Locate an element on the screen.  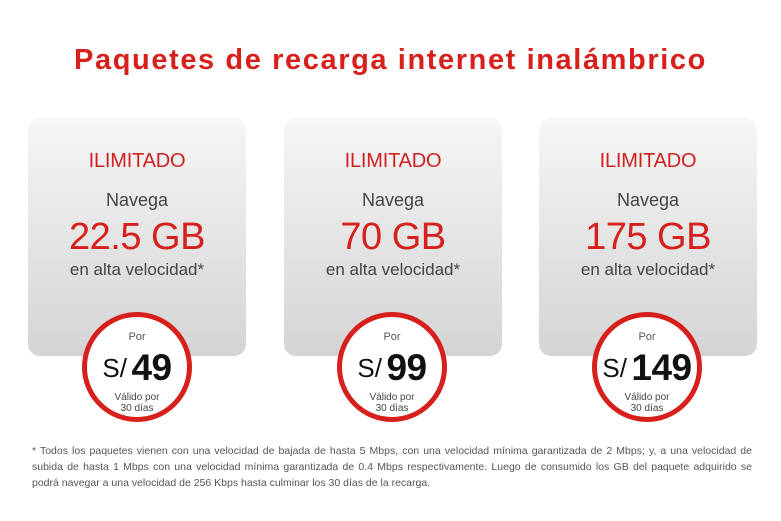
price-value: 99 is located at coordinates (406, 367).